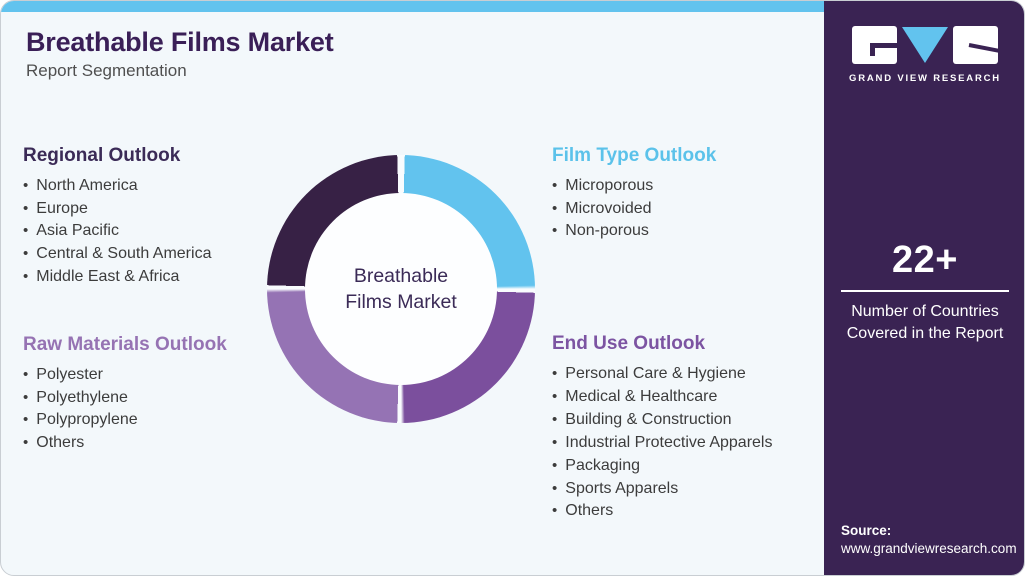  What do you see at coordinates (125, 344) in the screenshot?
I see `section-heading: Raw Materials Outlook` at bounding box center [125, 344].